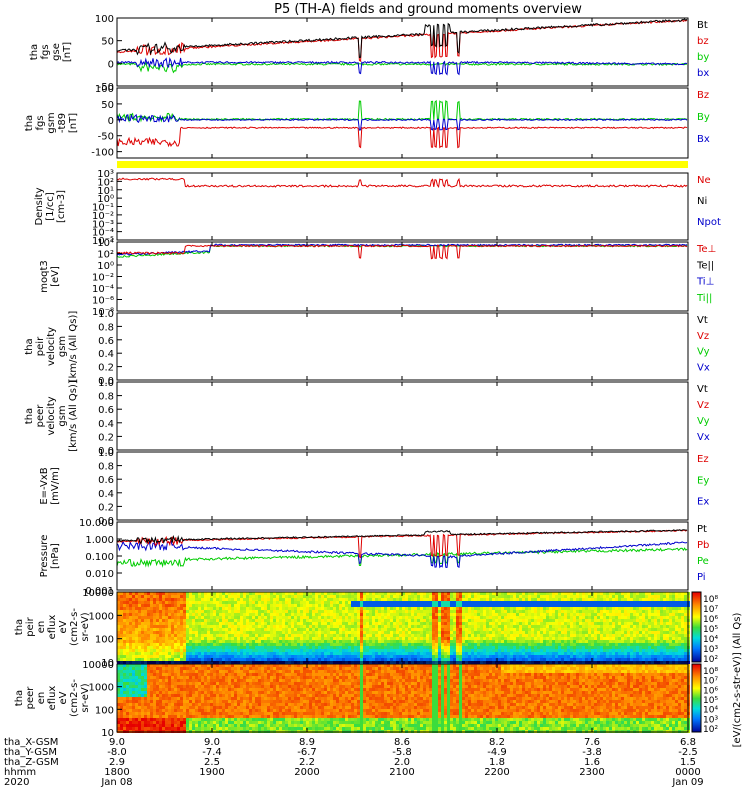  What do you see at coordinates (592, 752) in the screenshot?
I see `xaxis-y-value: -3.8` at bounding box center [592, 752].